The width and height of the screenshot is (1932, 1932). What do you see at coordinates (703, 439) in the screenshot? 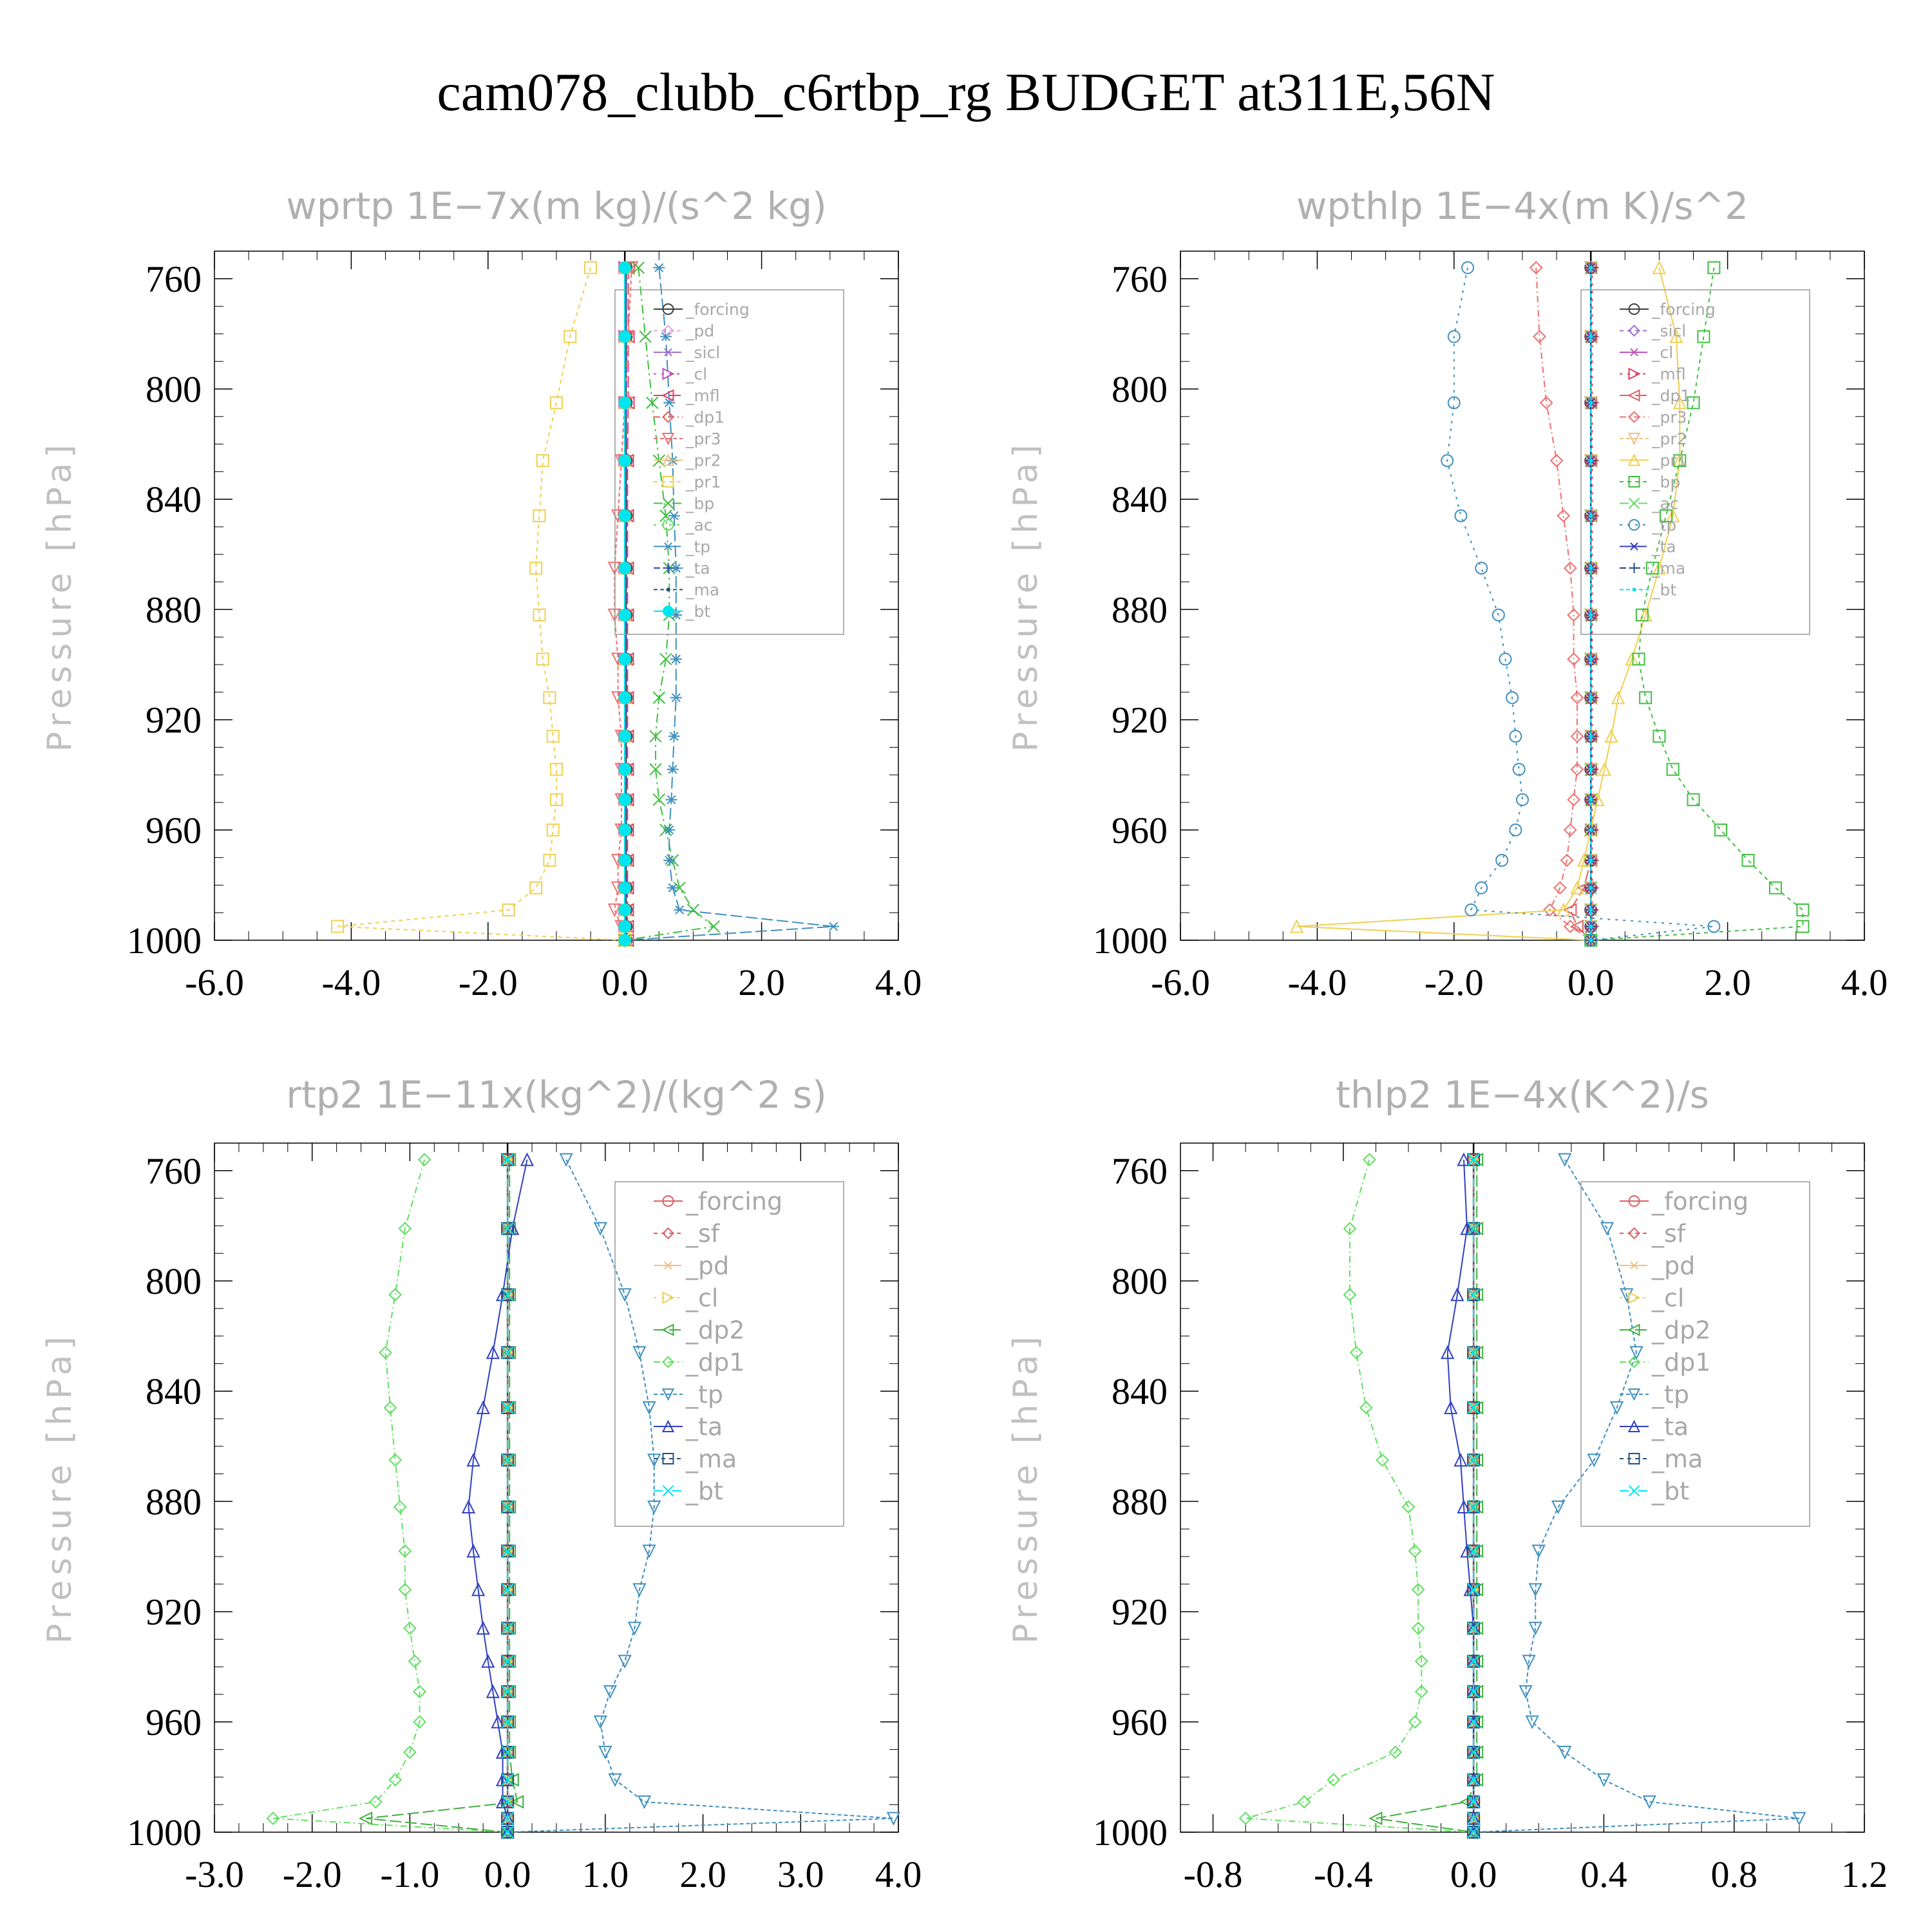
I see `legend-label: _pr3` at bounding box center [703, 439].